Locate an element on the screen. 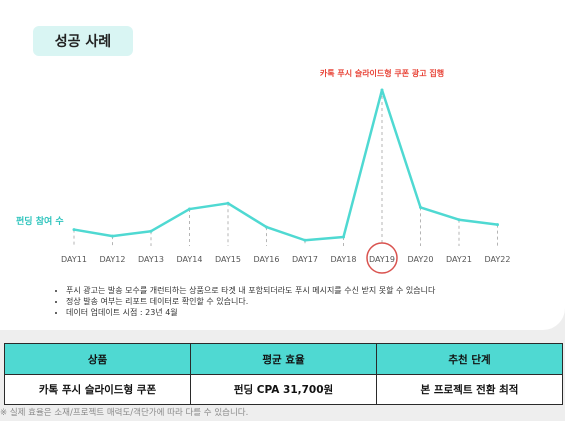  x-tick-label: DAY21 is located at coordinates (459, 259).